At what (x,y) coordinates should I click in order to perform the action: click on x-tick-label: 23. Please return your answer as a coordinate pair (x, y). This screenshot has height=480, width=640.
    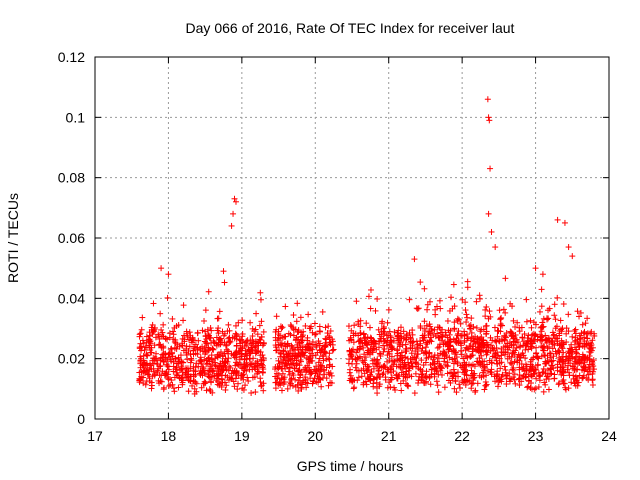
    Looking at the image, I should click on (536, 436).